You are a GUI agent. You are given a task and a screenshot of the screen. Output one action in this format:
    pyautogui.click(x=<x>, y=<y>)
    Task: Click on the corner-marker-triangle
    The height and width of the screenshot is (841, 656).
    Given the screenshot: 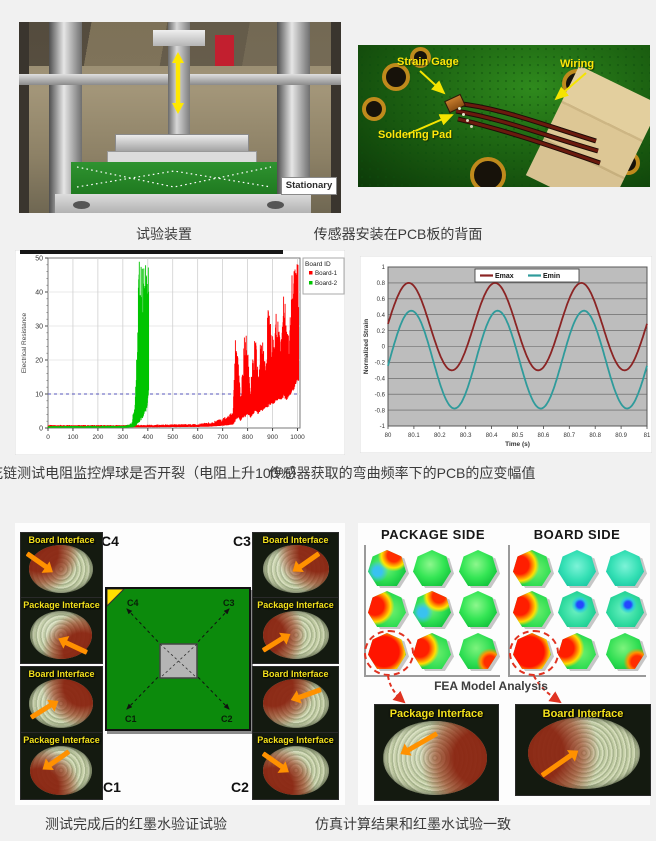 What is the action you would take?
    pyautogui.click(x=116, y=598)
    